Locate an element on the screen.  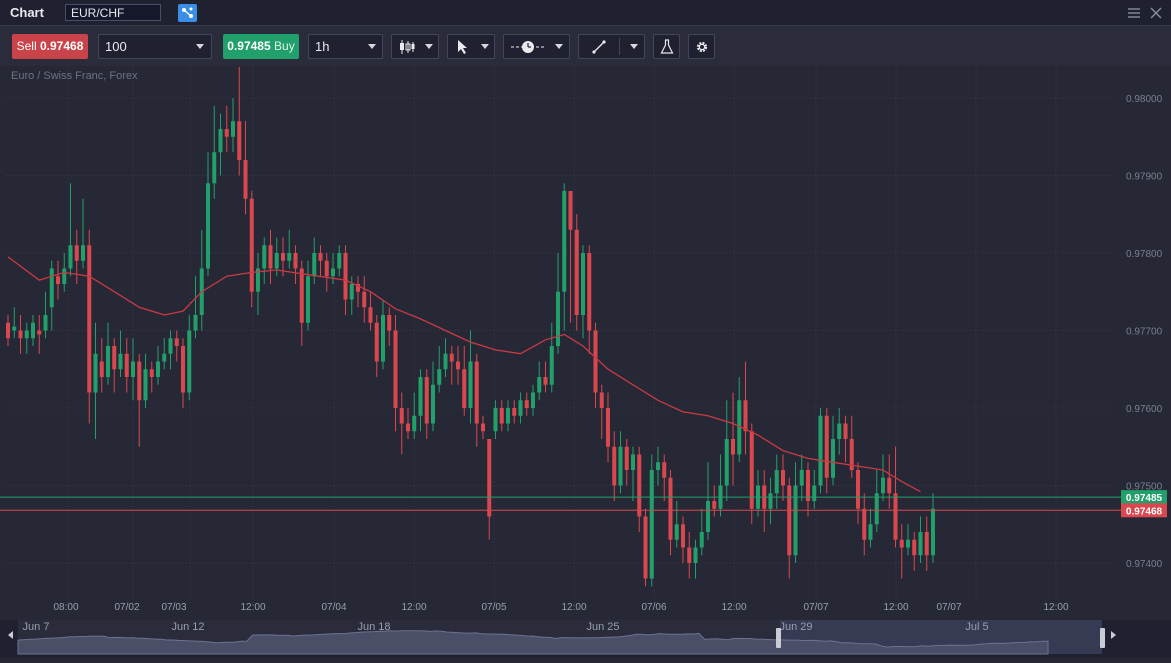
indicators-button is located at coordinates (666, 46).